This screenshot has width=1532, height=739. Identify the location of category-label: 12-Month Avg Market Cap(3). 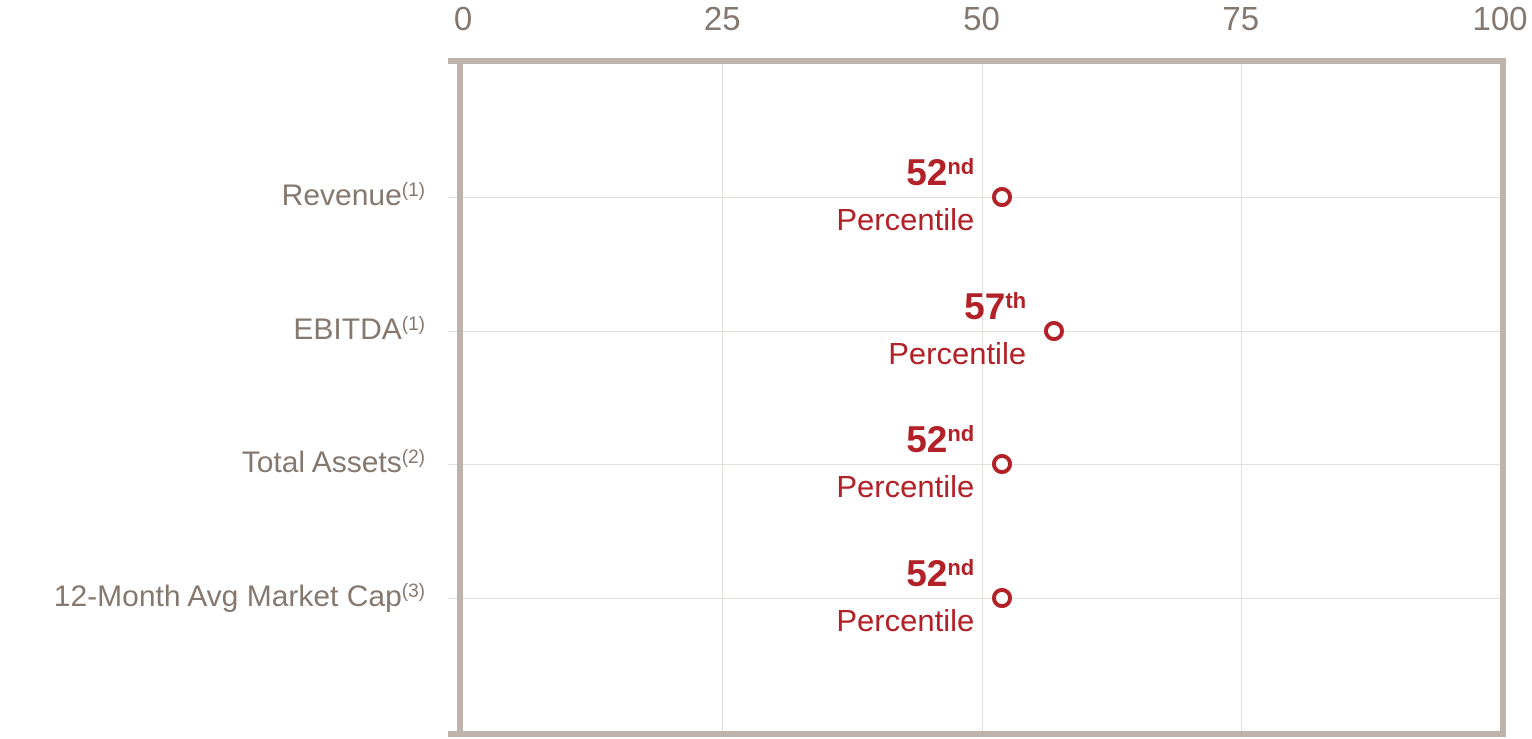
(239, 595).